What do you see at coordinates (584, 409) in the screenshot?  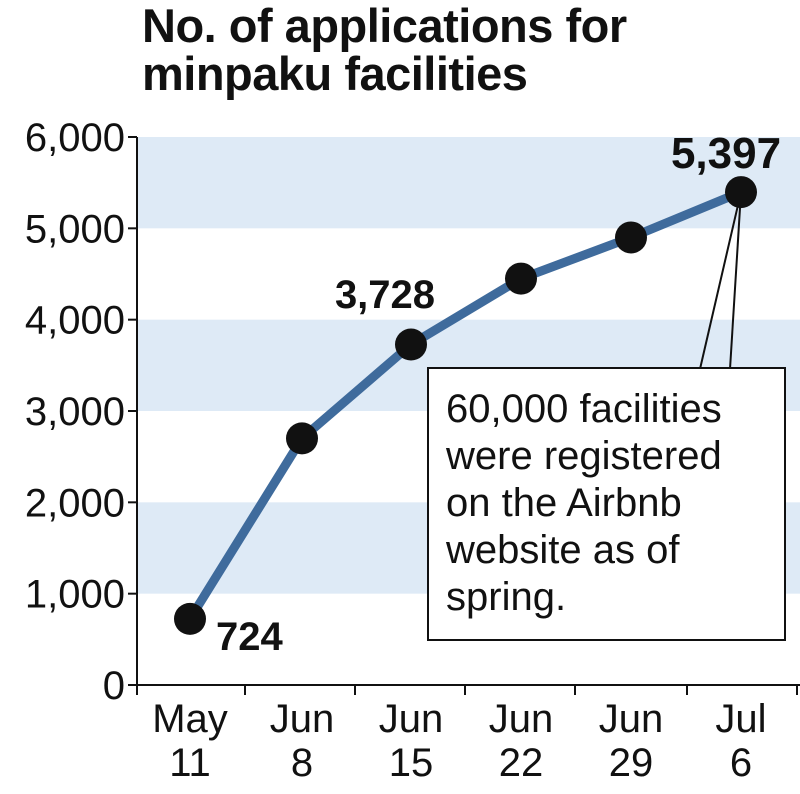 I see `annotation-text: 60,000 facilities` at bounding box center [584, 409].